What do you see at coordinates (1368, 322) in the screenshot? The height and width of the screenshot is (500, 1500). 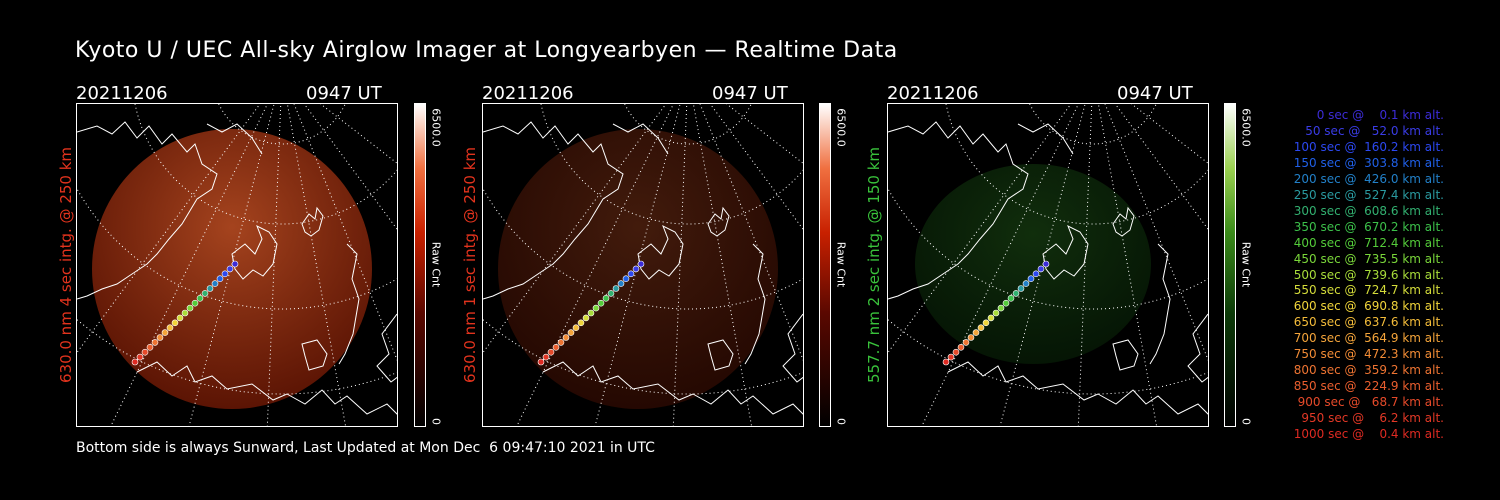 I see `legend-row: 650 sec @ 637.6 km alt.` at bounding box center [1368, 322].